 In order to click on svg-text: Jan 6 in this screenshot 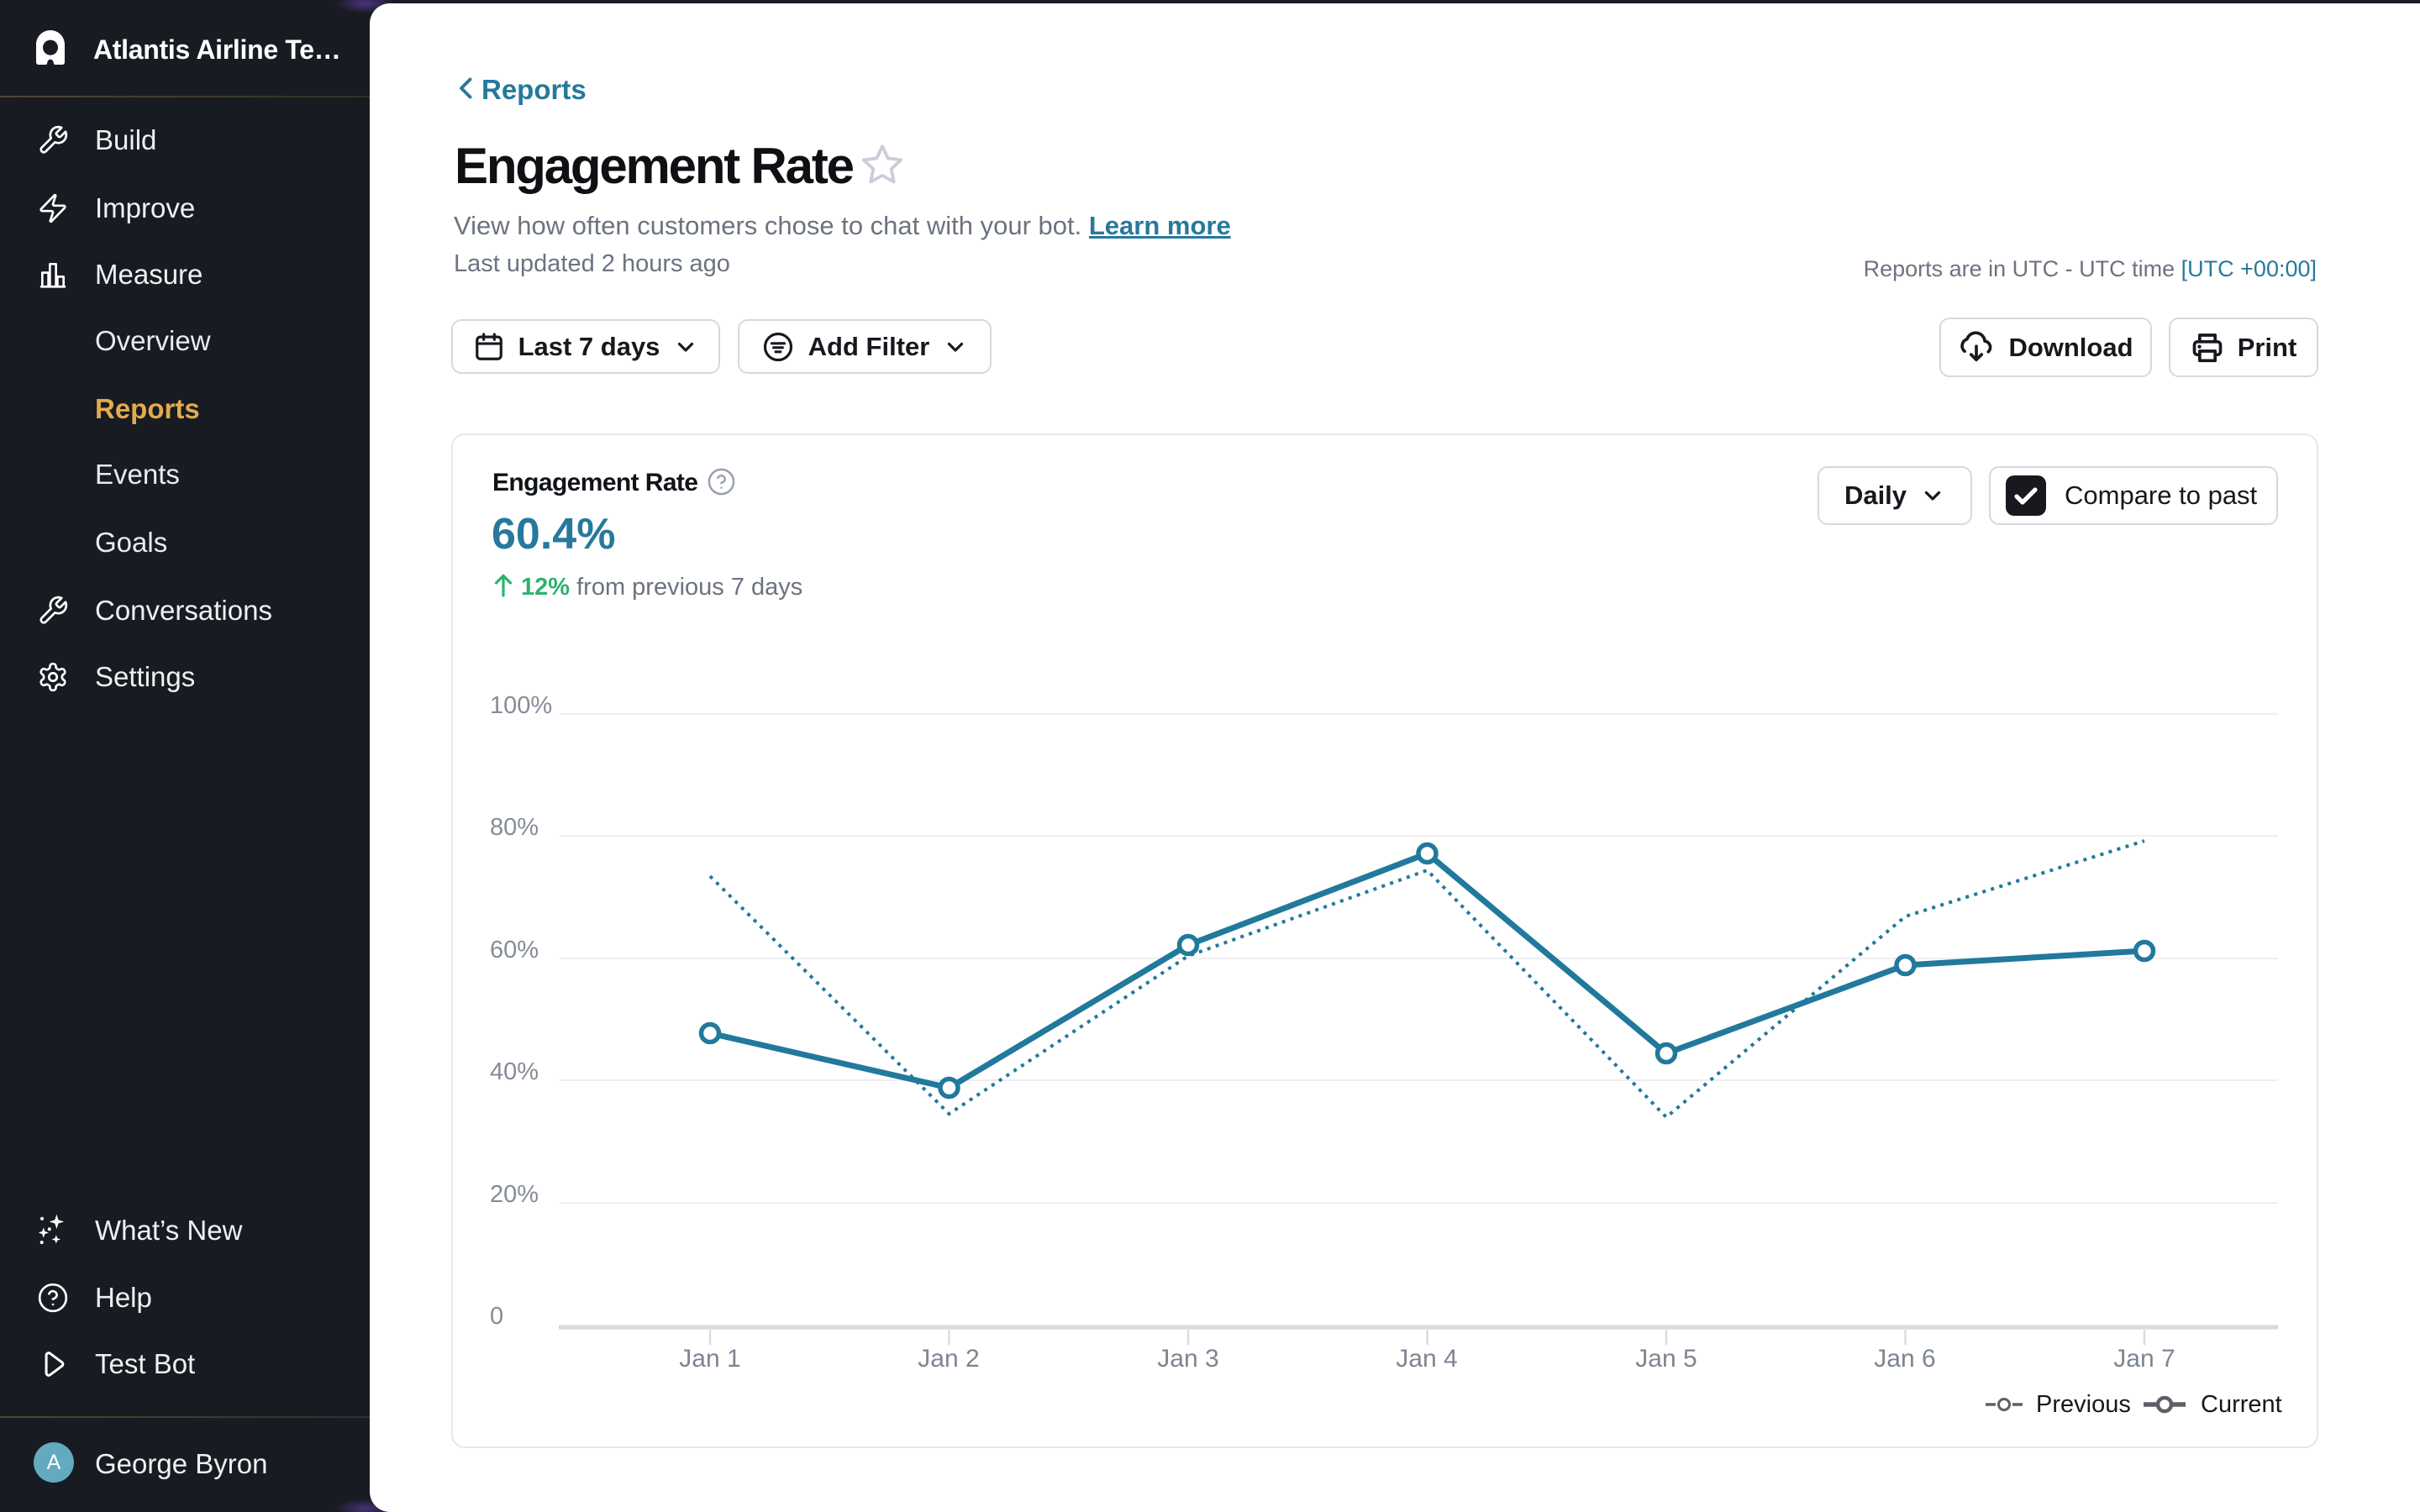, I will do `click(1905, 1359)`.